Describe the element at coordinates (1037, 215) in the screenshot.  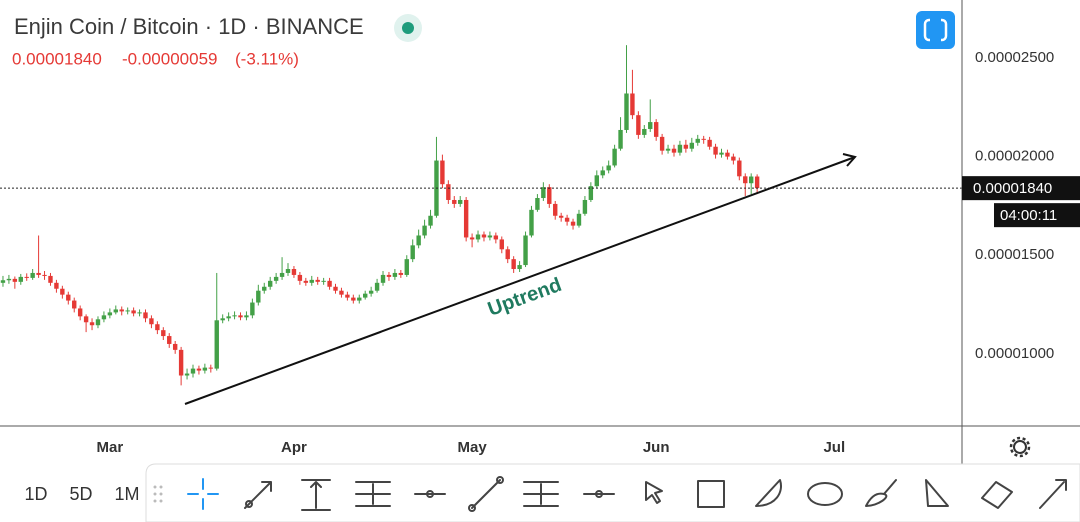
I see `countdown-box` at that location.